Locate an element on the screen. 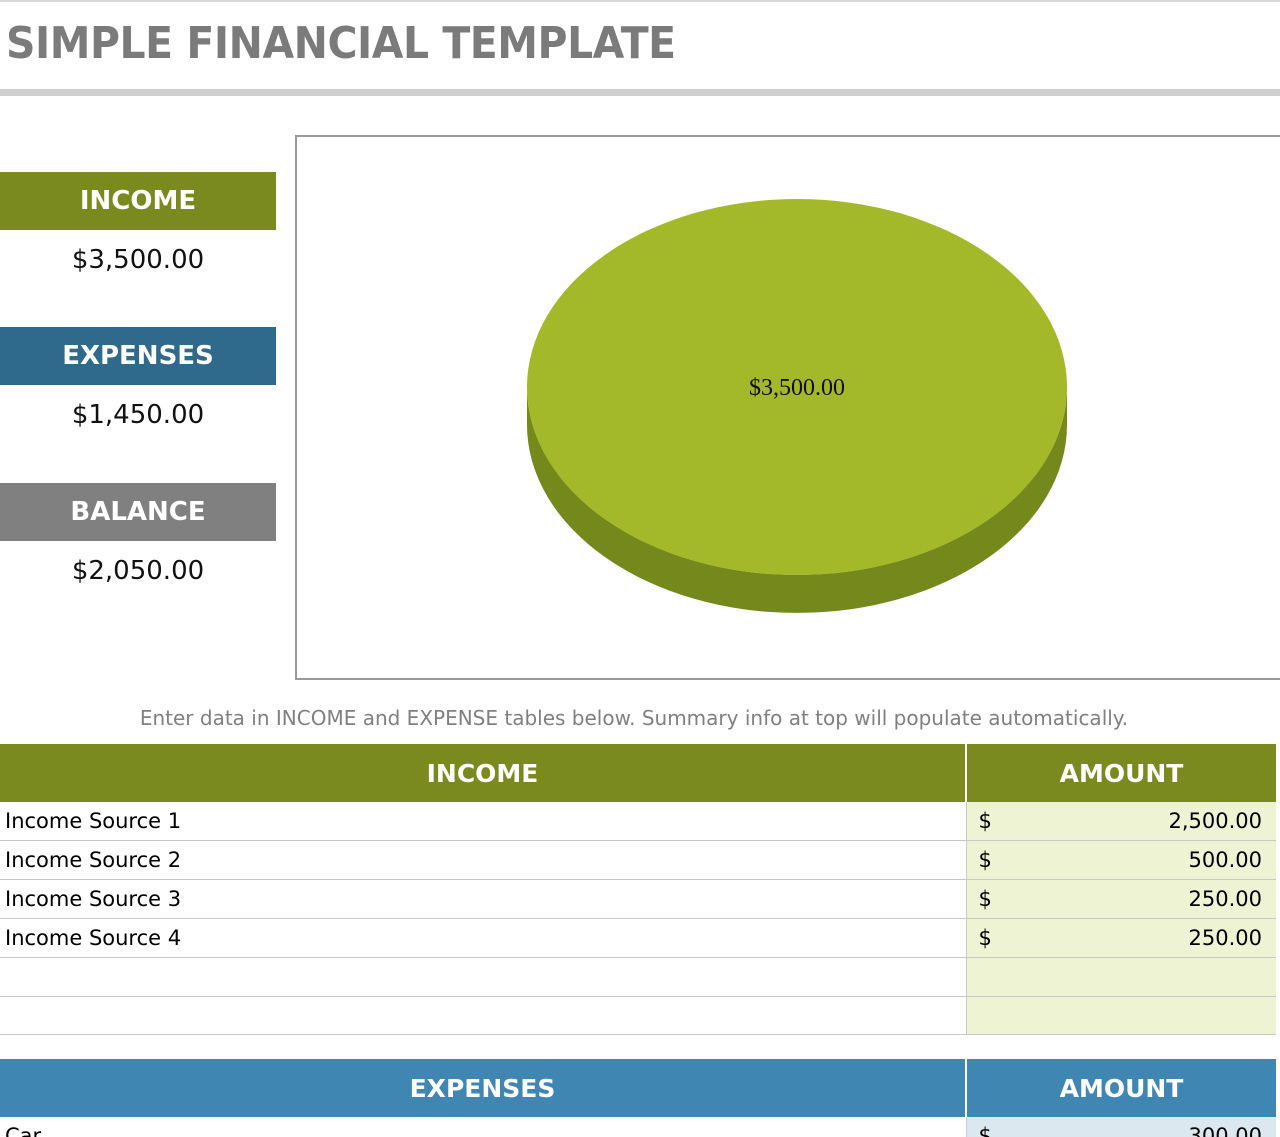 This screenshot has width=1280, height=1137. income-row: Income Source 2 $500.00 is located at coordinates (638, 860).